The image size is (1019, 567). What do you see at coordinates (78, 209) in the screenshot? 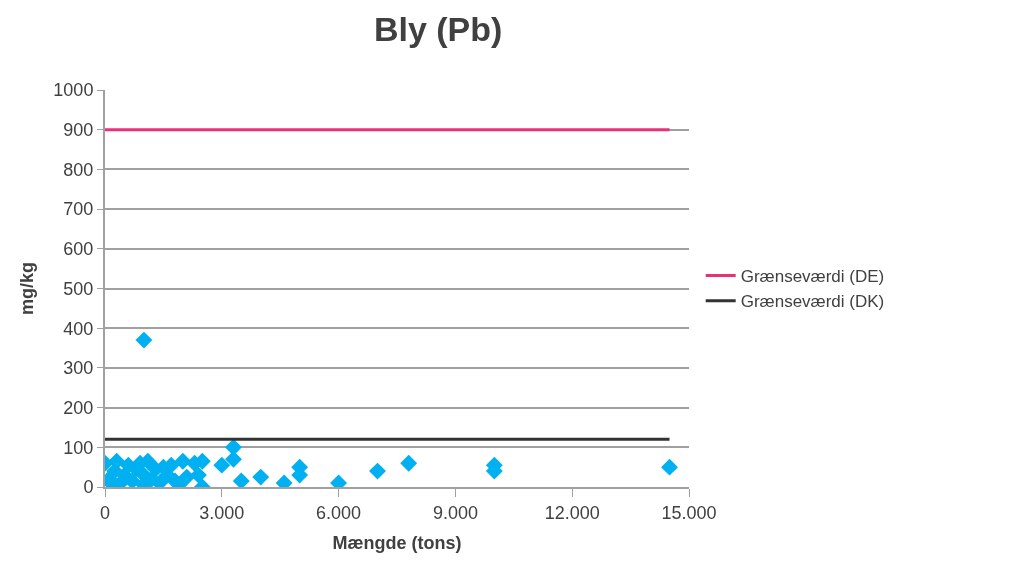
I see `y-tick-label: 700` at bounding box center [78, 209].